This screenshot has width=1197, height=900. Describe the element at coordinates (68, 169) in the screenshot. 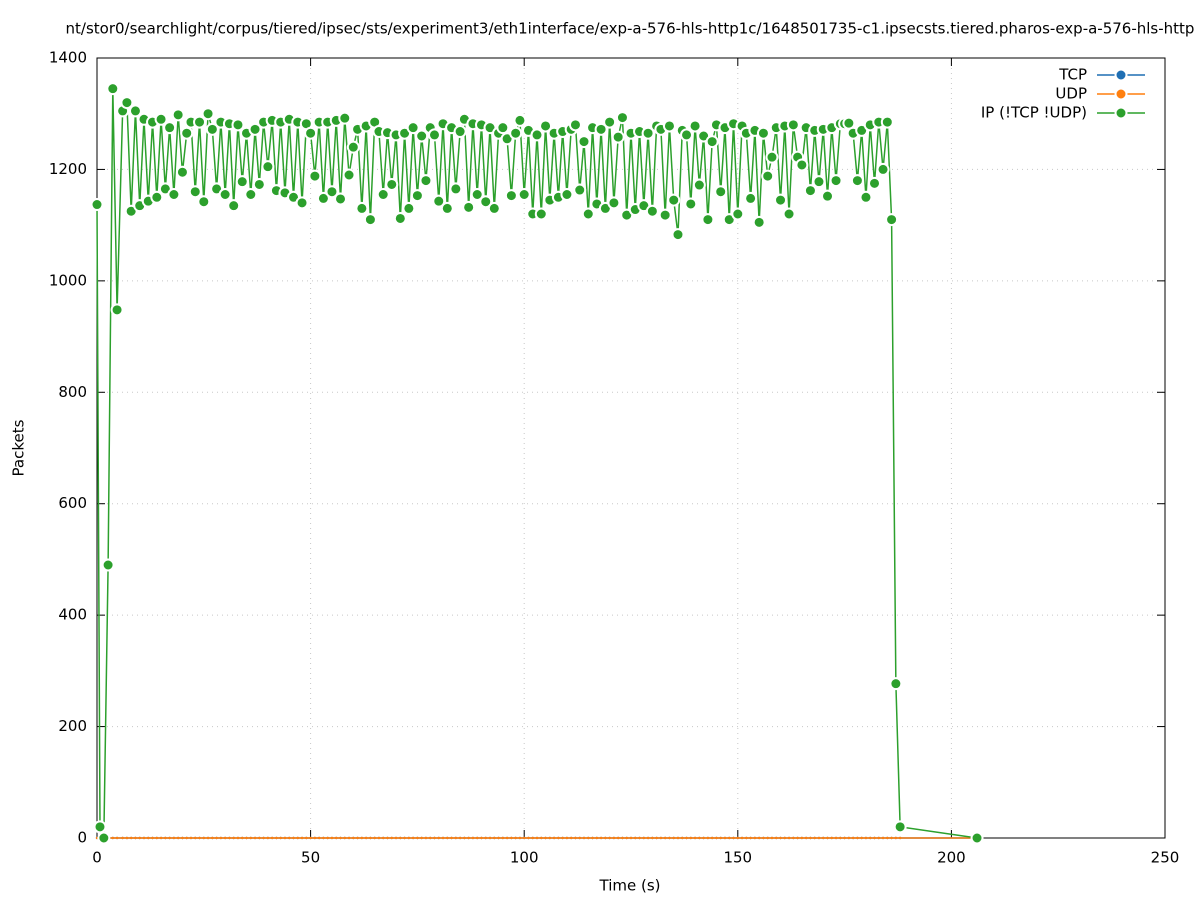

I see `y-tick-label: 1200` at that location.